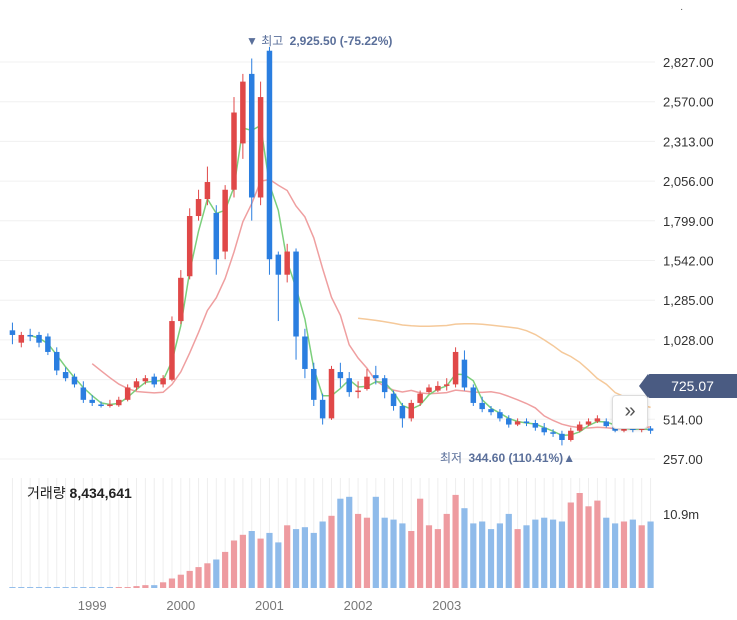  I want to click on current-price-tag: 725.07, so click(688, 386).